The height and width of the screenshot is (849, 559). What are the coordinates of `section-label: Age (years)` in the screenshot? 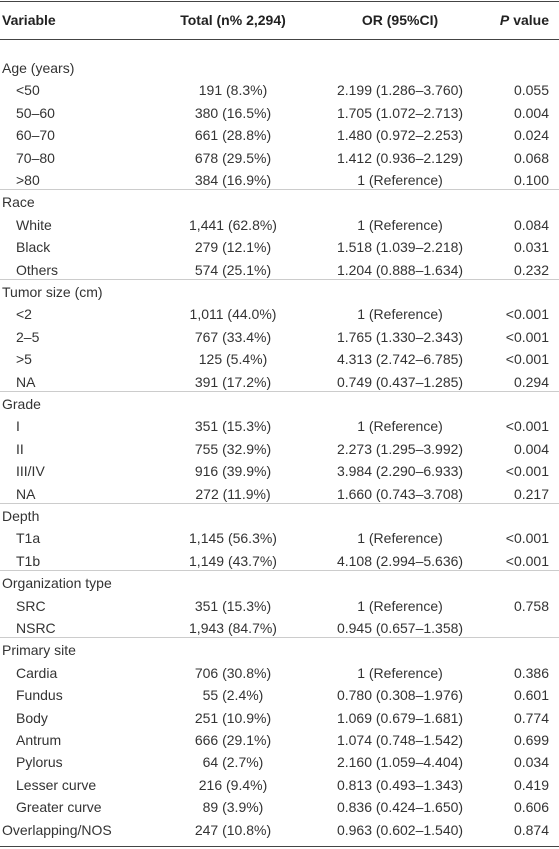 It's located at (38, 68).